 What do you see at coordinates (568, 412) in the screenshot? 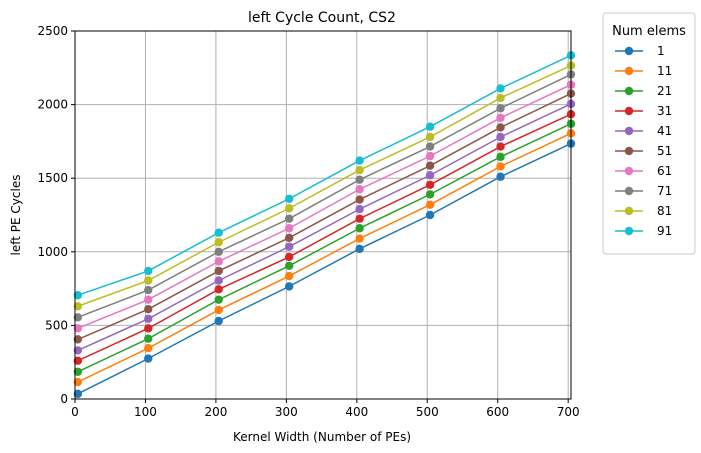
I see `x-tick-label: 700` at bounding box center [568, 412].